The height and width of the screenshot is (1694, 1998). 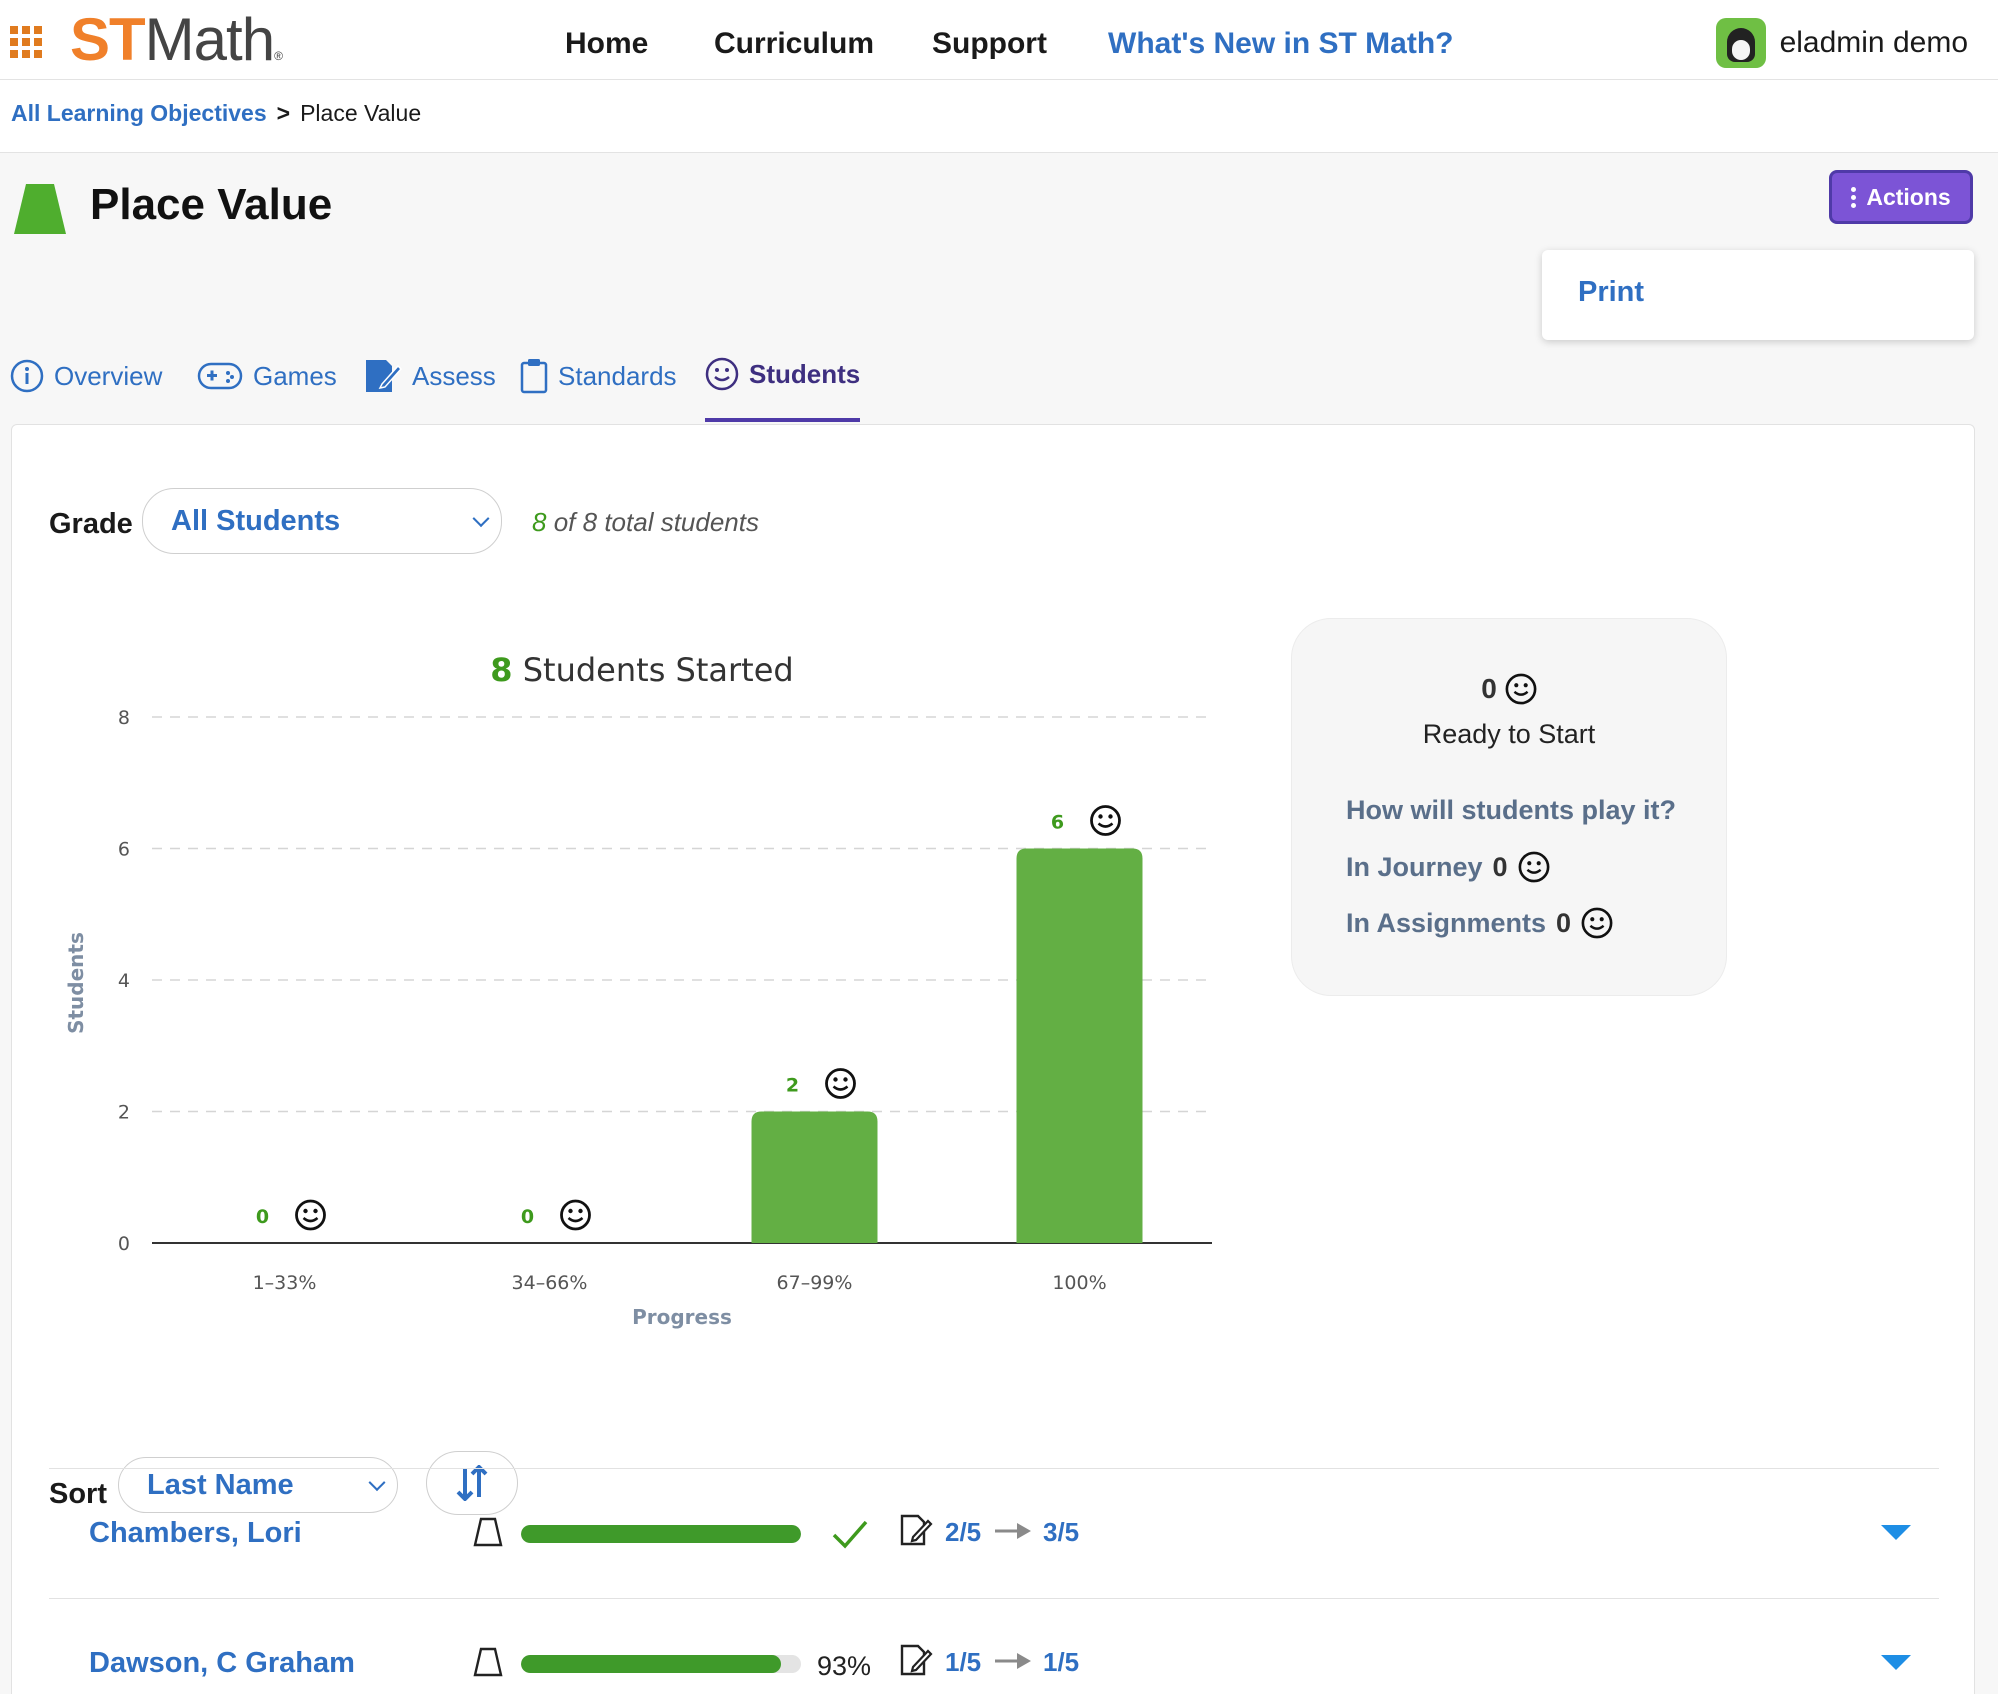 What do you see at coordinates (1854, 197) in the screenshot?
I see `kebab-icon` at bounding box center [1854, 197].